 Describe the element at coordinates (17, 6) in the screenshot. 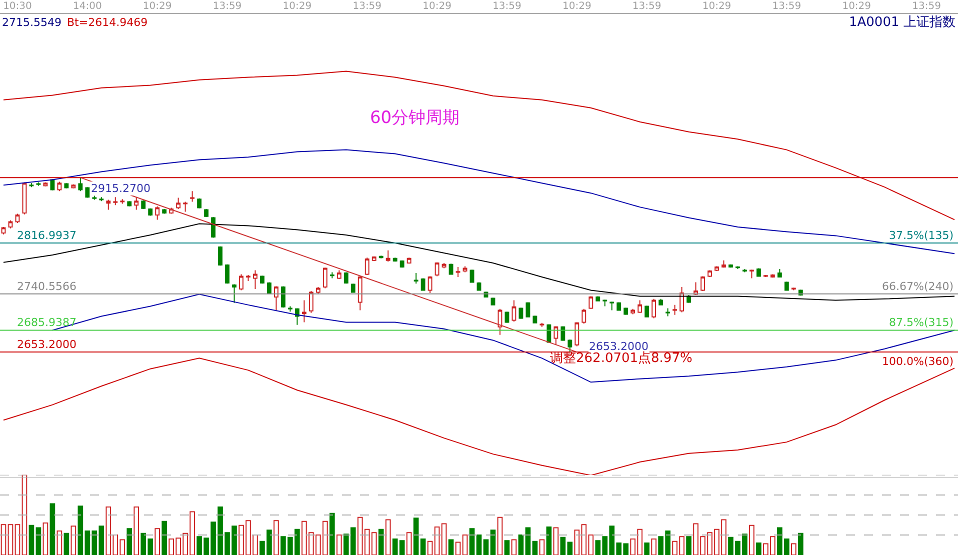

I see `x-tick-label: 10:30` at that location.